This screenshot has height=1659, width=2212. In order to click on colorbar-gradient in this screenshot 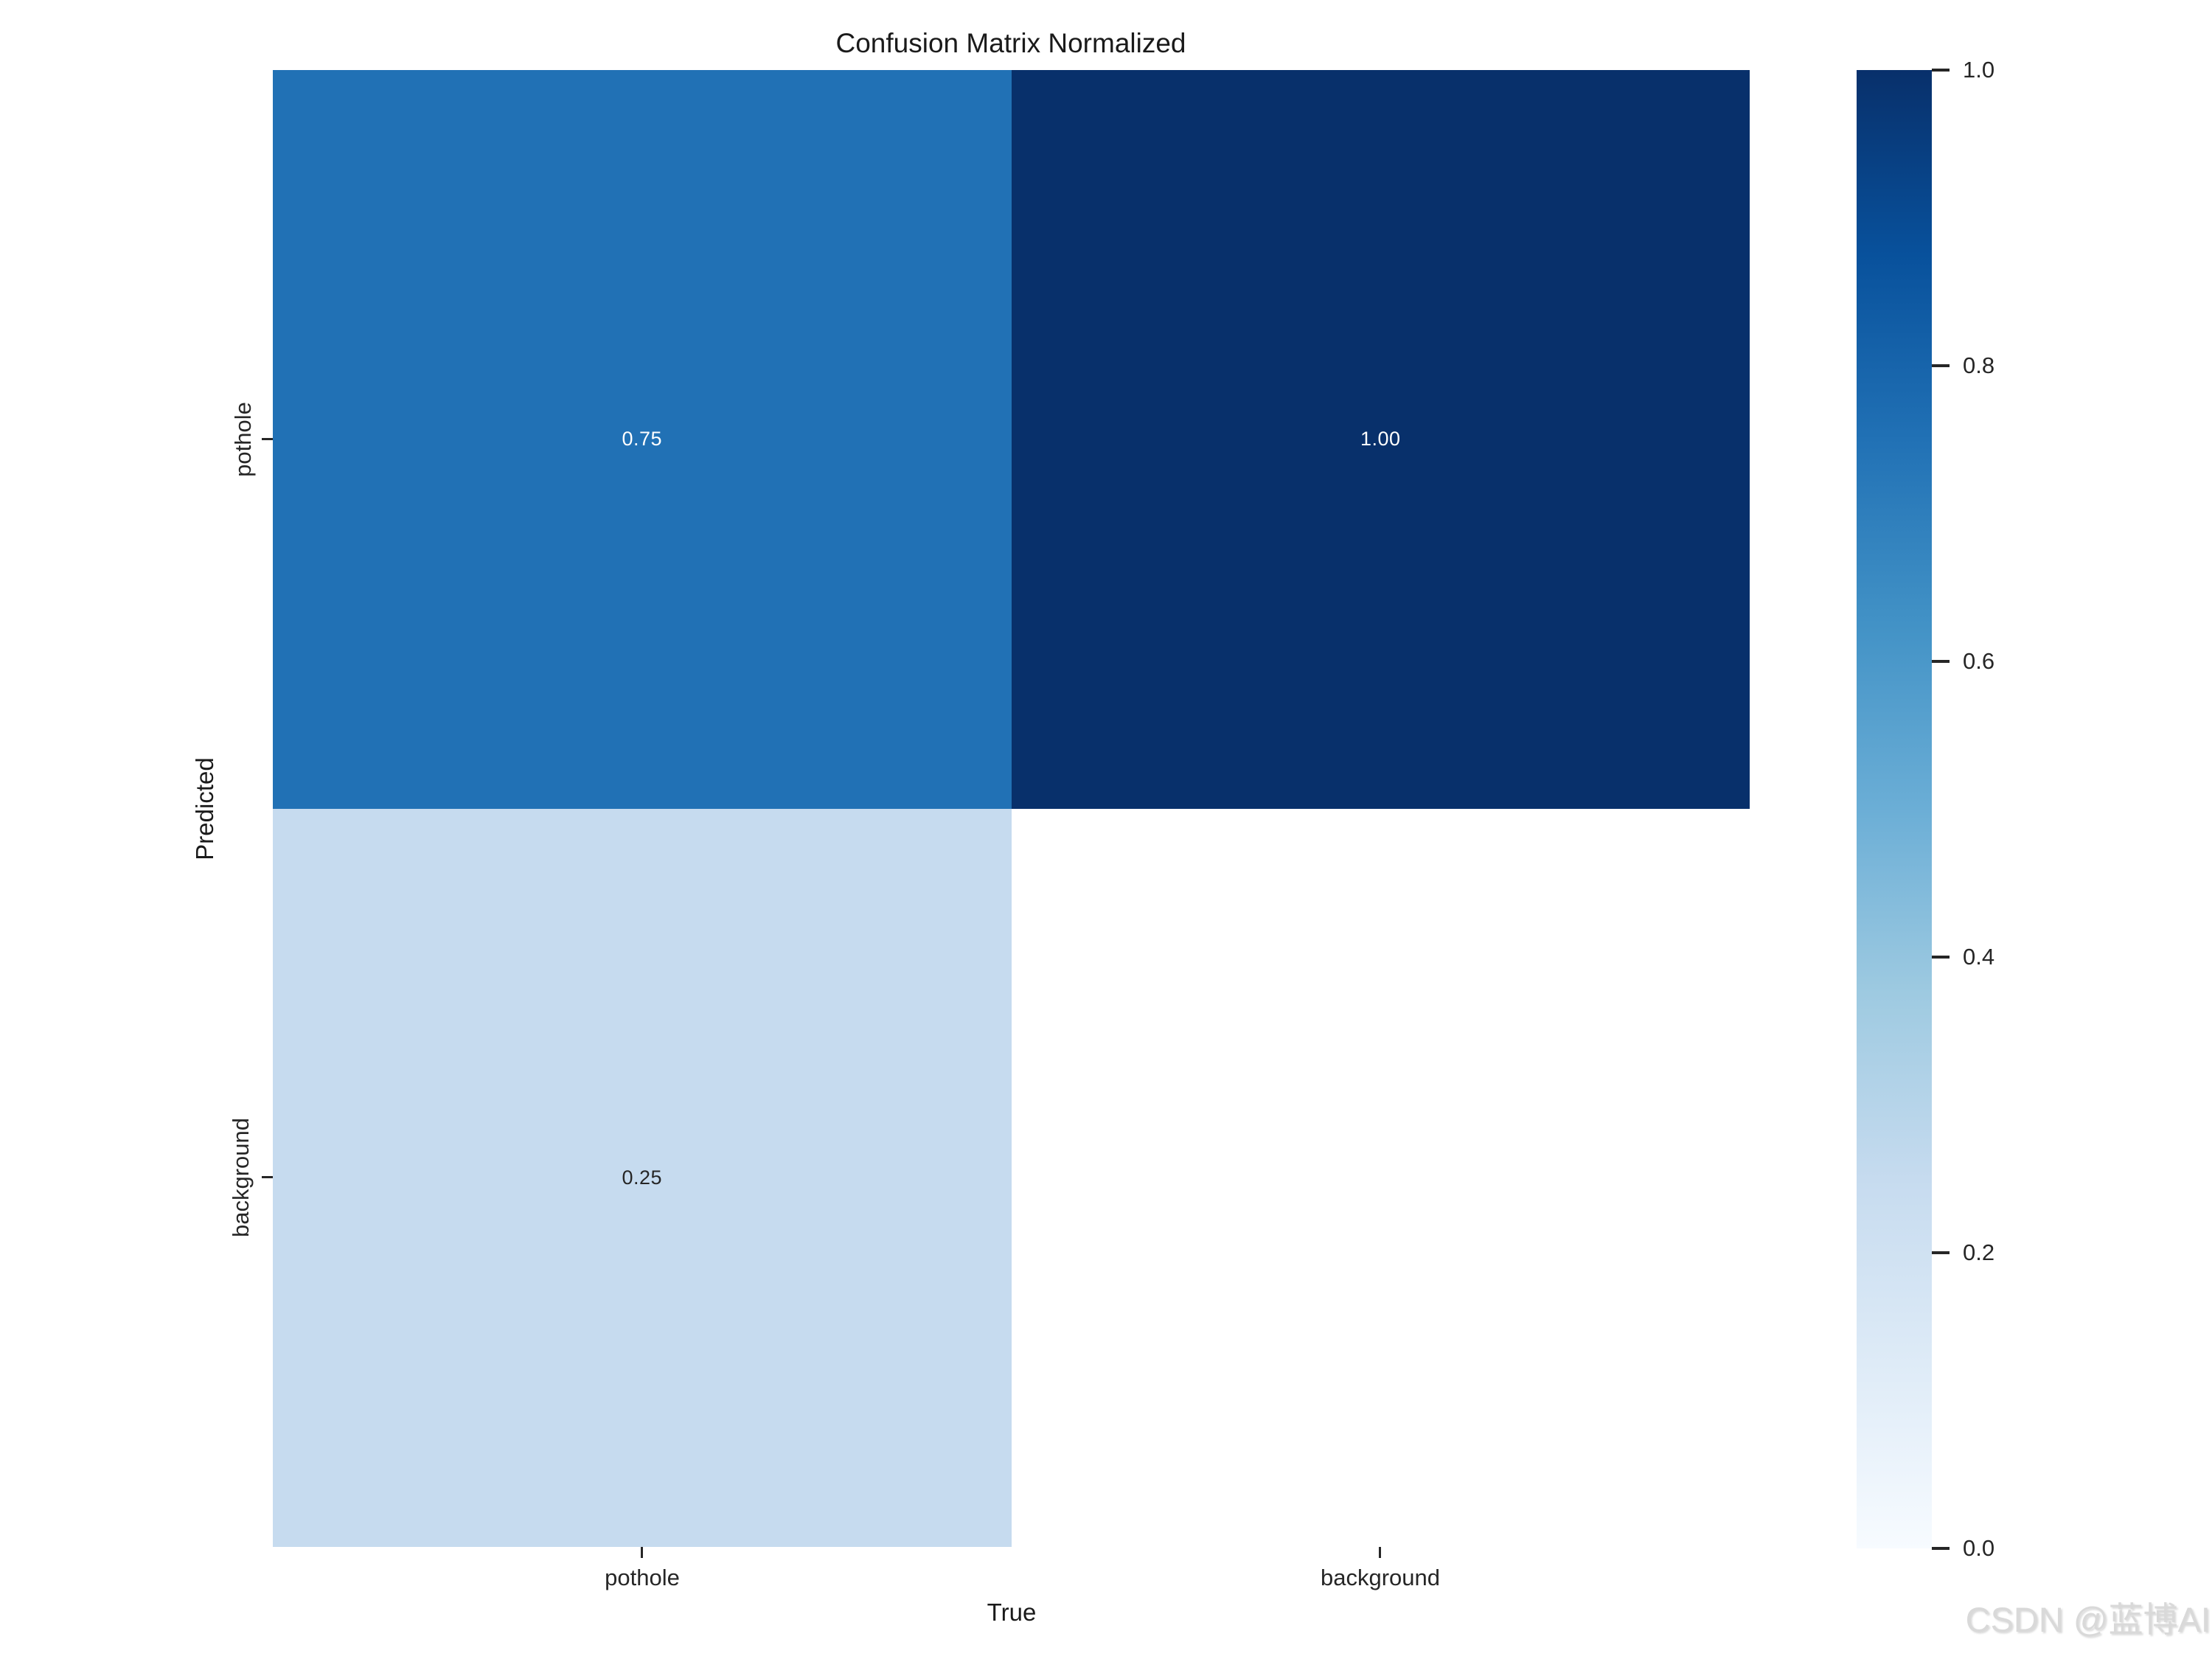, I will do `click(1894, 809)`.